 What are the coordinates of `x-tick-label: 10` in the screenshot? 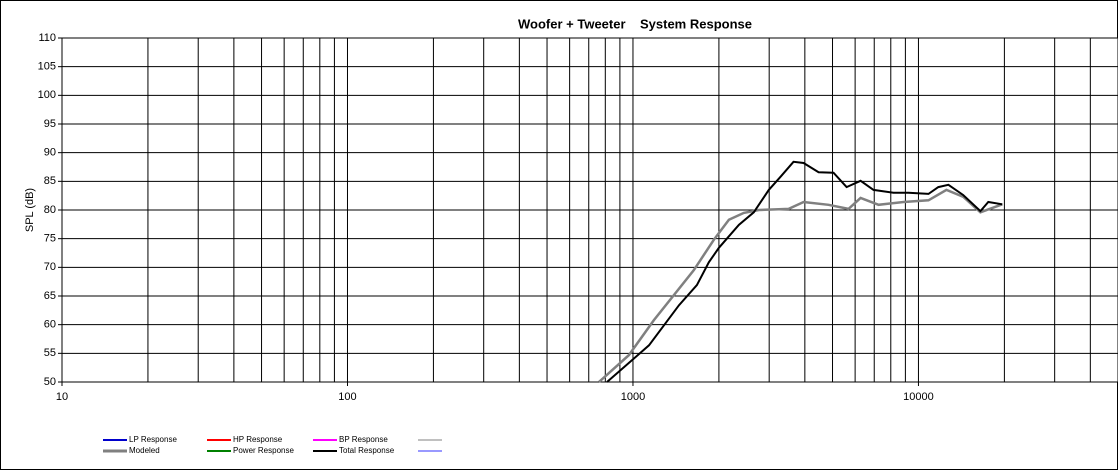 It's located at (62, 397).